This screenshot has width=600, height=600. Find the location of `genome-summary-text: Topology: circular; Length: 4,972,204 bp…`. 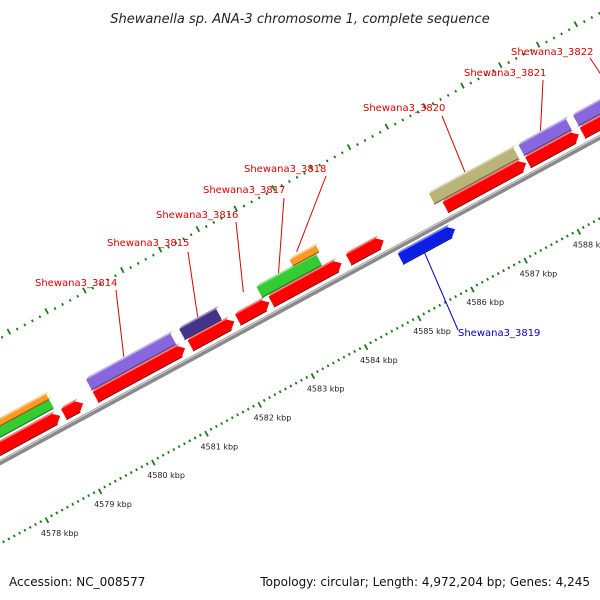

genome-summary-text: Topology: circular; Length: 4,972,204 bp… is located at coordinates (424, 582).